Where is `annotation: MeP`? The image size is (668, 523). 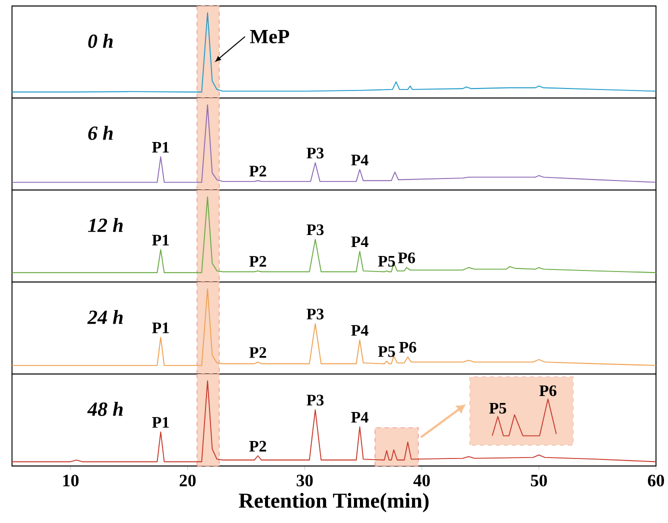 annotation: MeP is located at coordinates (270, 37).